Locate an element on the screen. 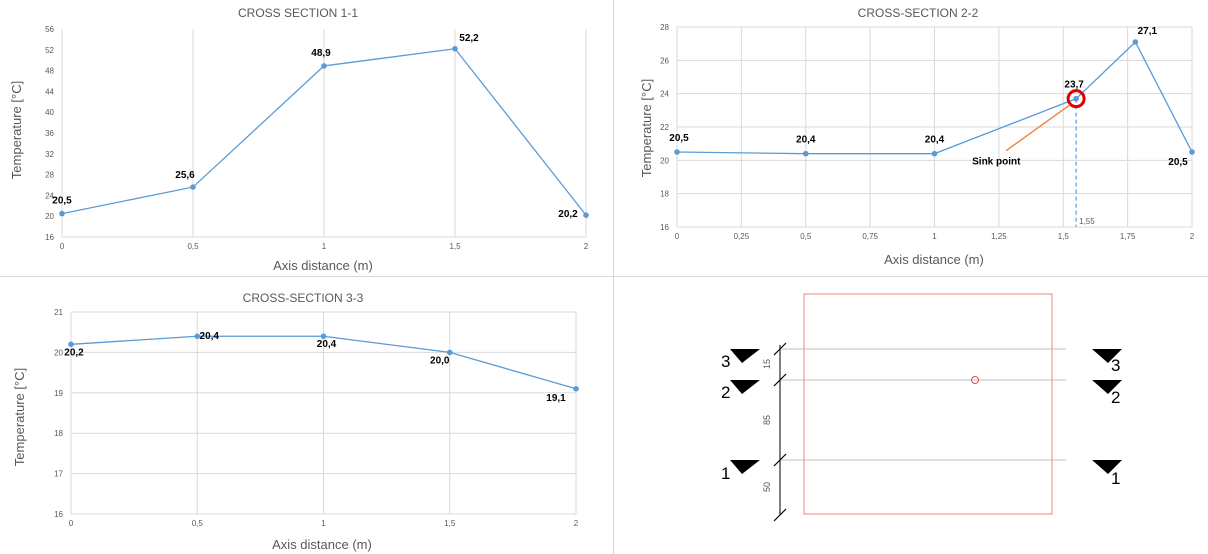 Image resolution: width=1208 pixels, height=554 pixels. x-tick-label: 1,5 is located at coordinates (1064, 236).